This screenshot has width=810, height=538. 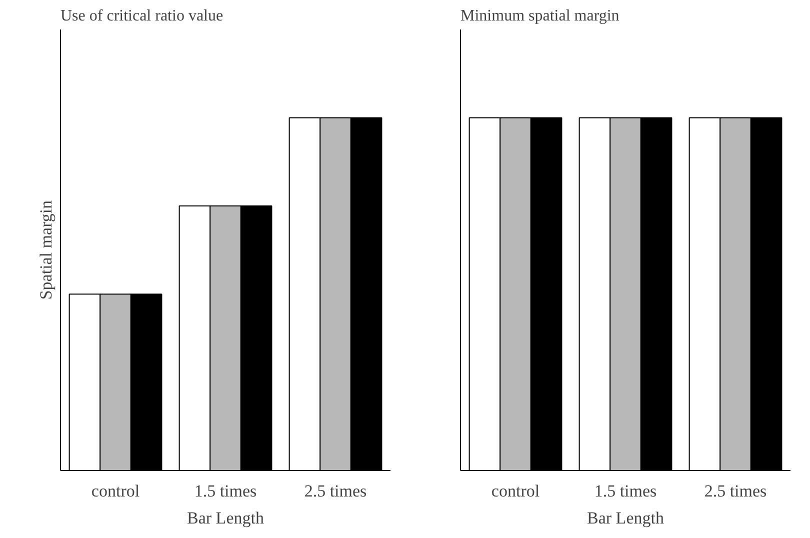 I want to click on chart-title: Use of critical ratio value, so click(x=142, y=16).